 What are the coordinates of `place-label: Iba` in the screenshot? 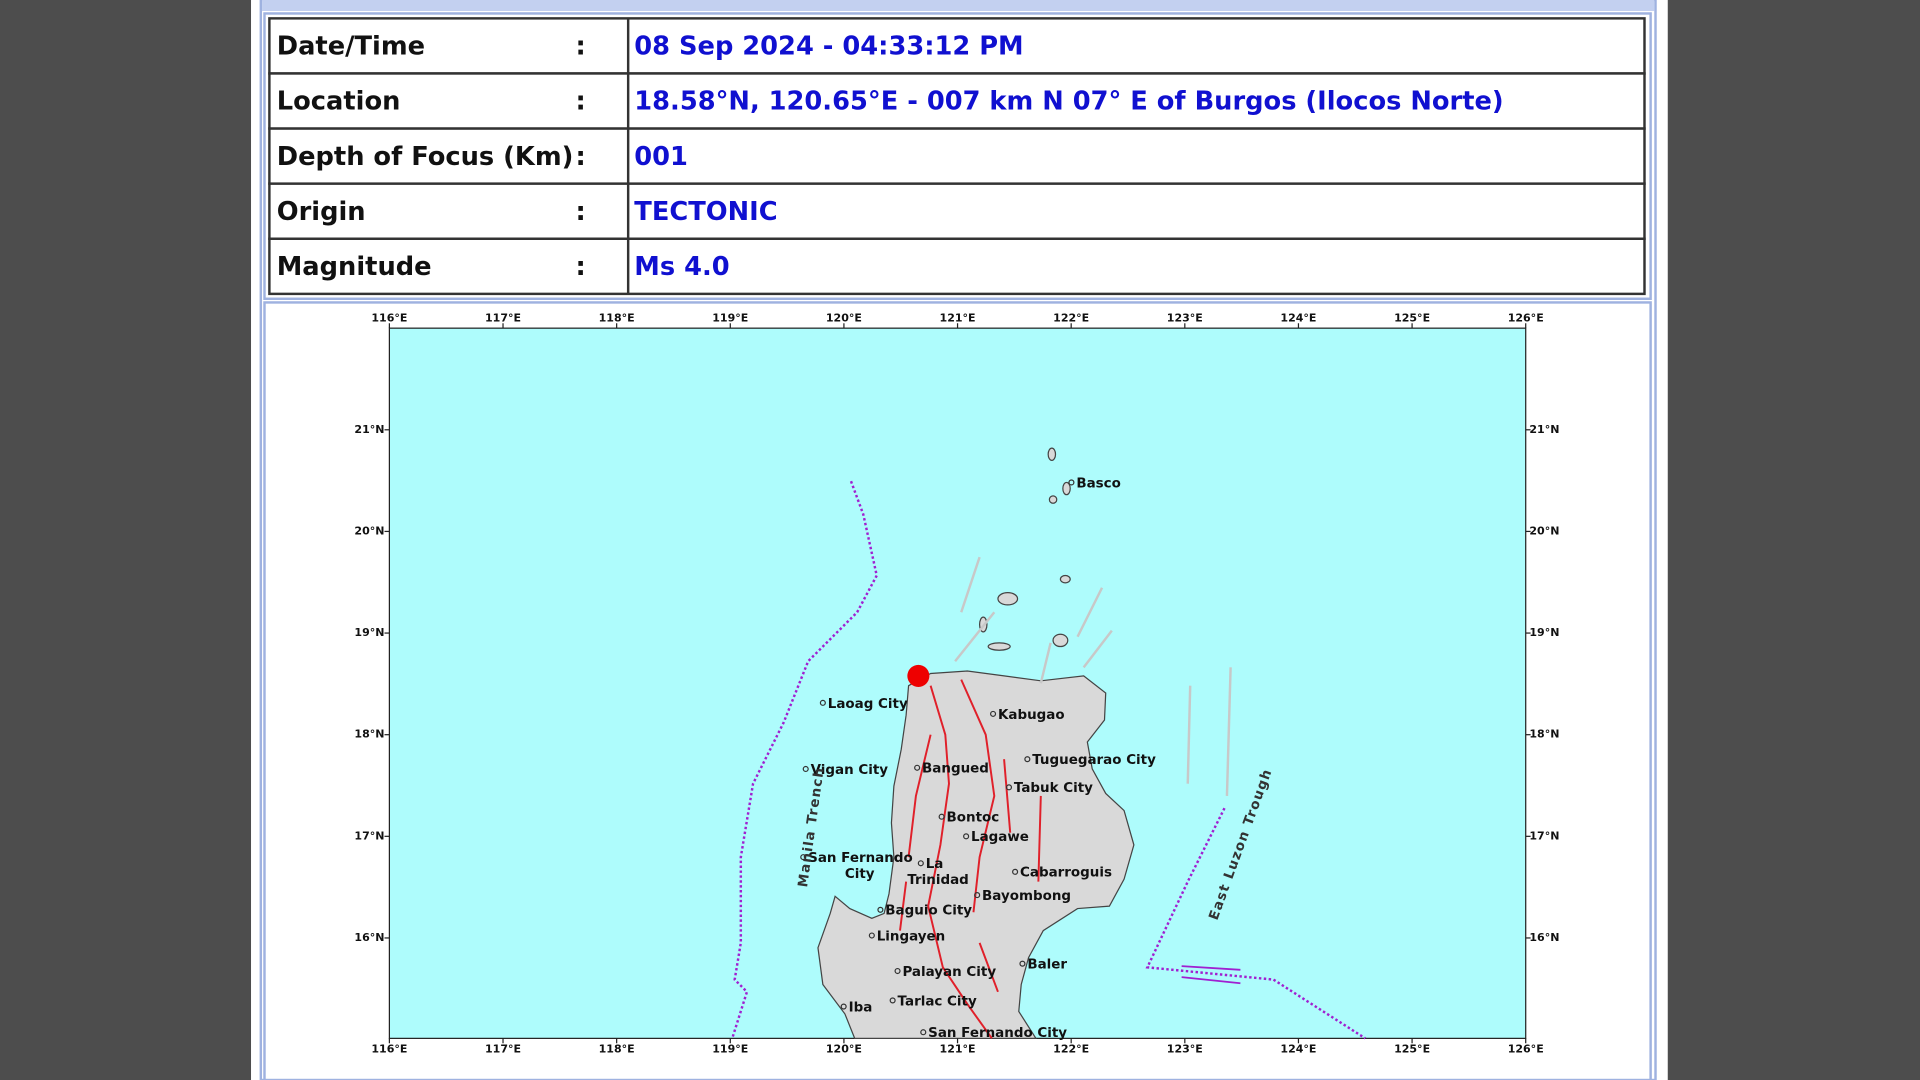 It's located at (861, 1007).